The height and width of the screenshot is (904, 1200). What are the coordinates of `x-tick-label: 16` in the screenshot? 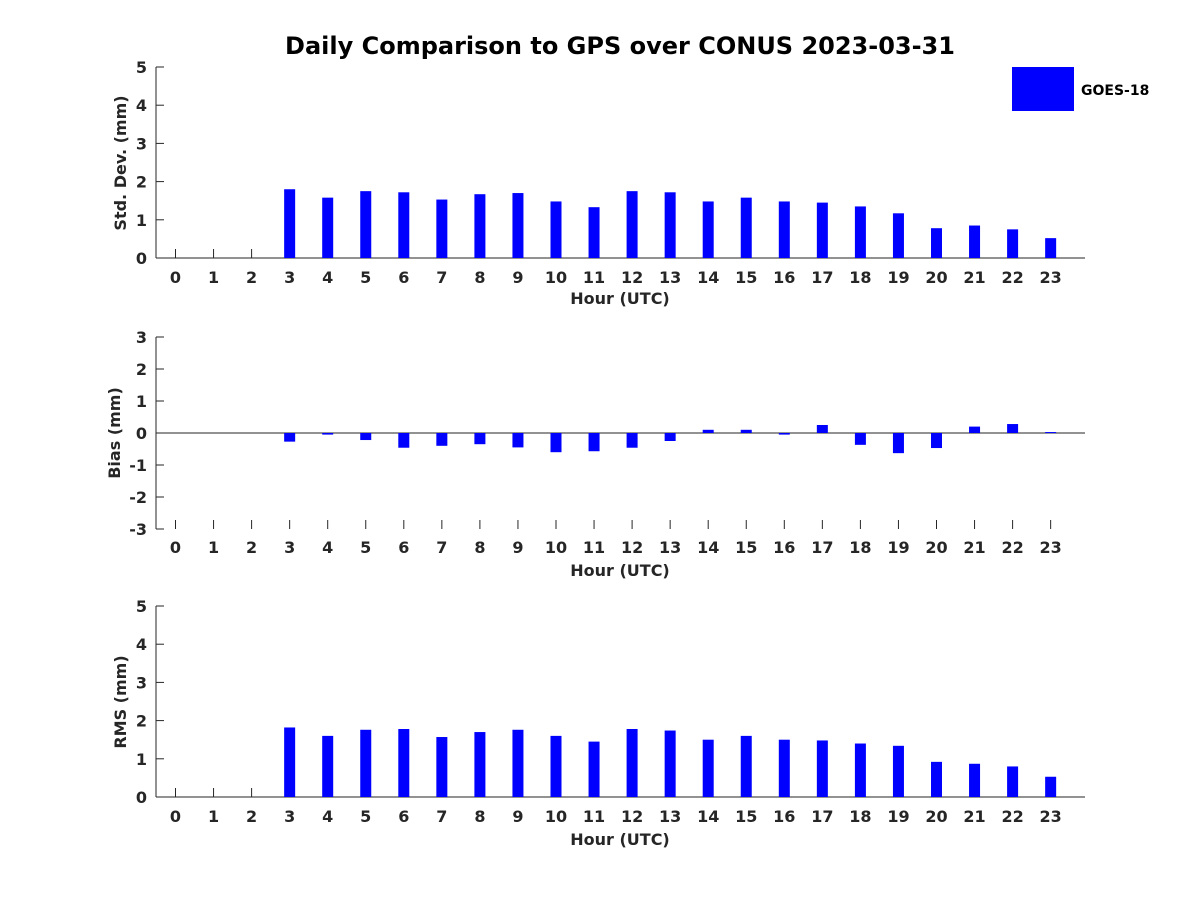 It's located at (784, 816).